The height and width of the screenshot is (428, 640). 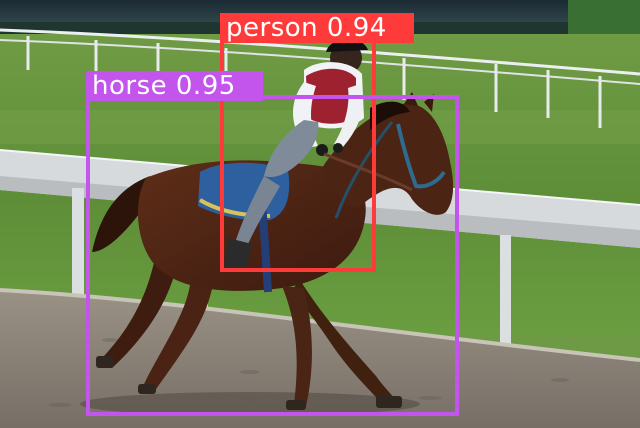 What do you see at coordinates (272, 28) in the screenshot?
I see `person-class-name: person` at bounding box center [272, 28].